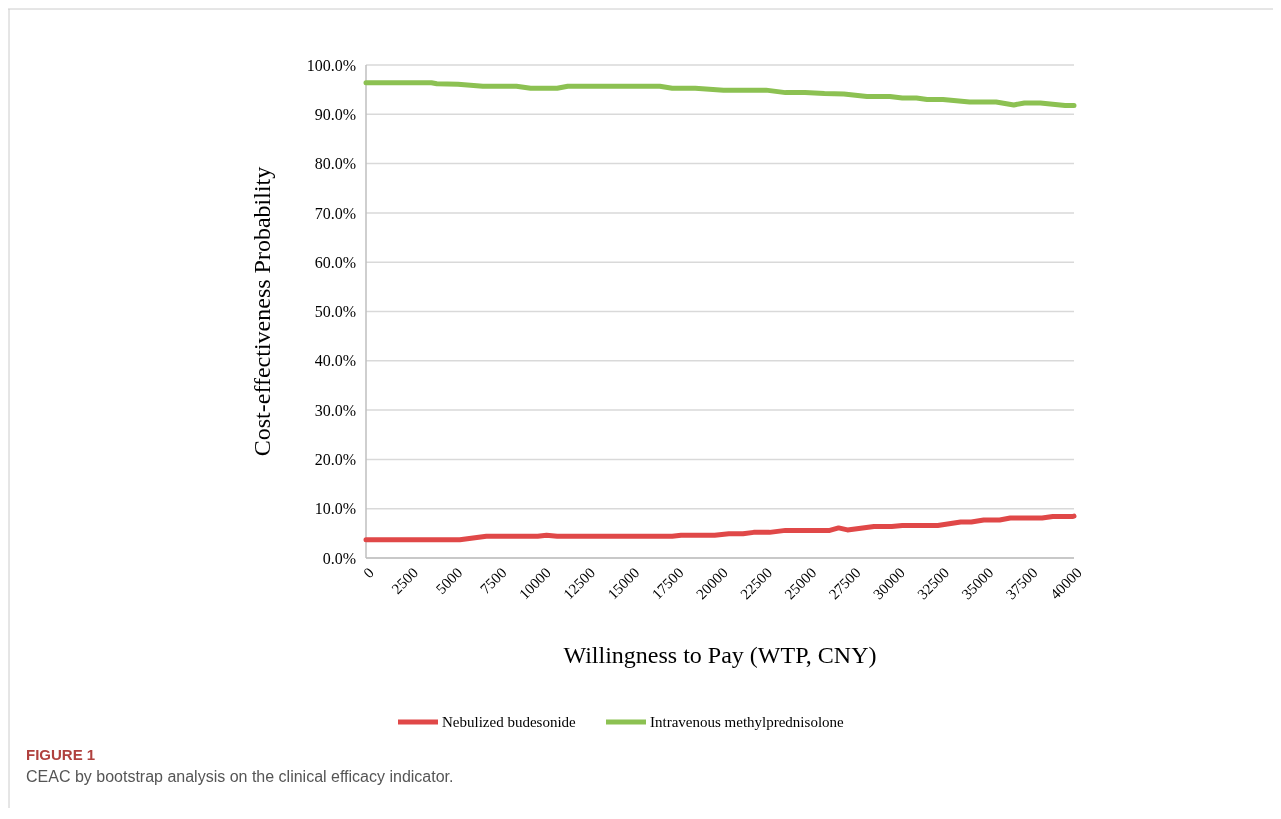  I want to click on legend-label: Nebulized budesonide, so click(509, 722).